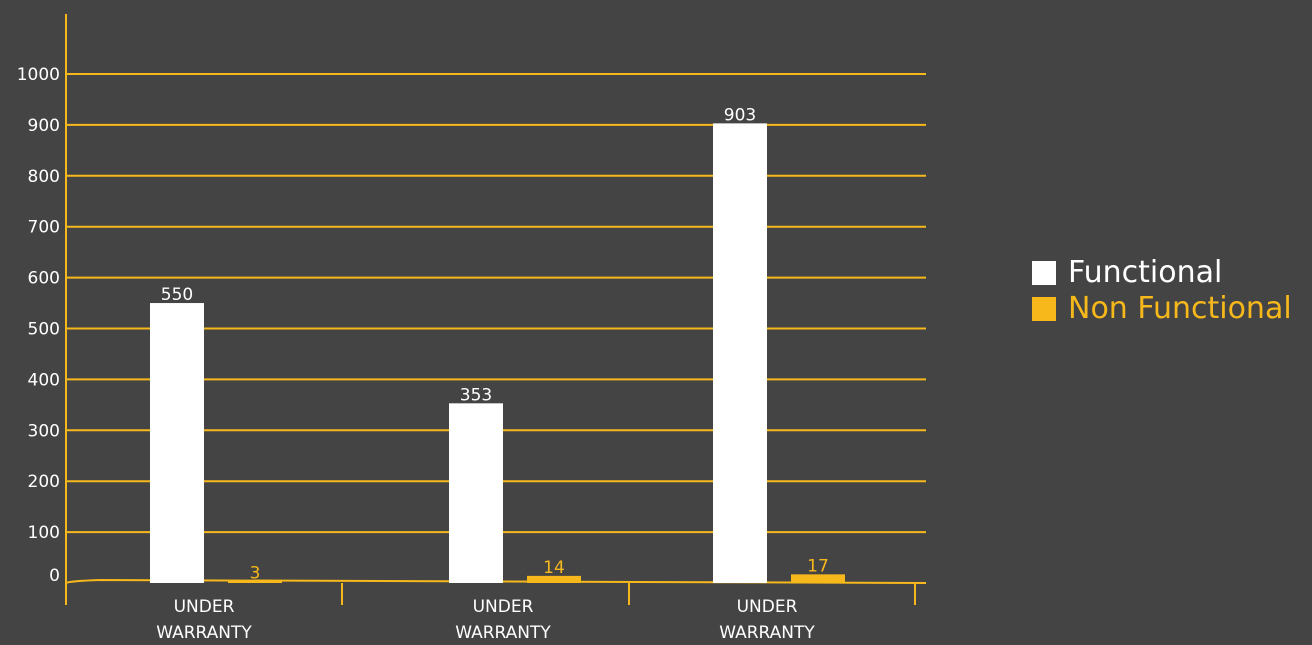  Describe the element at coordinates (476, 395) in the screenshot. I see `data-label-functional-2: 353` at that location.